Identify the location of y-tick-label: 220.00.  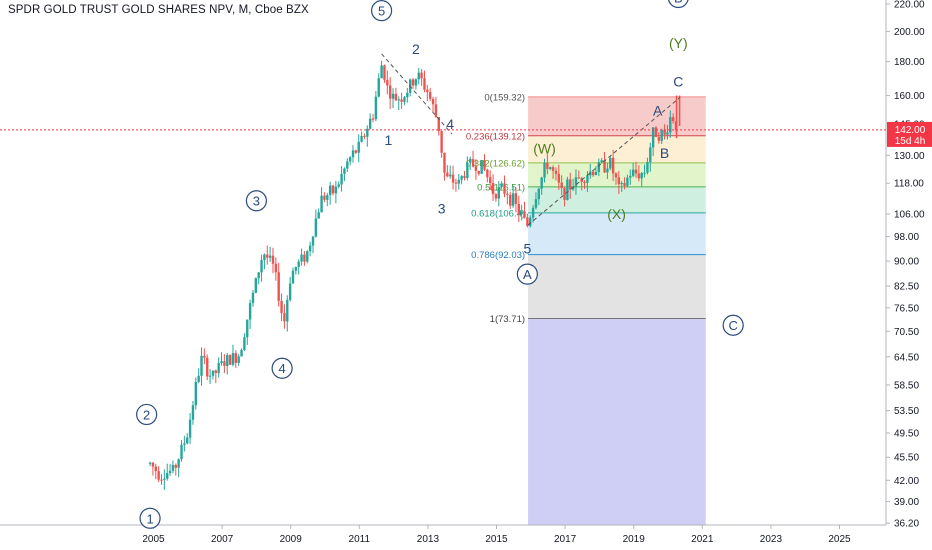
(909, 5).